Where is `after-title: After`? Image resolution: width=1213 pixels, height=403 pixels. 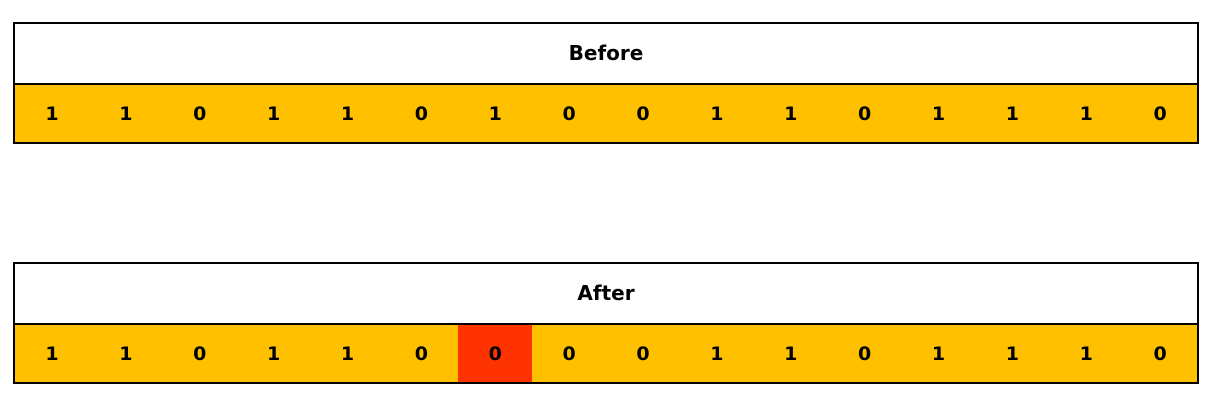
after-title: After is located at coordinates (606, 294).